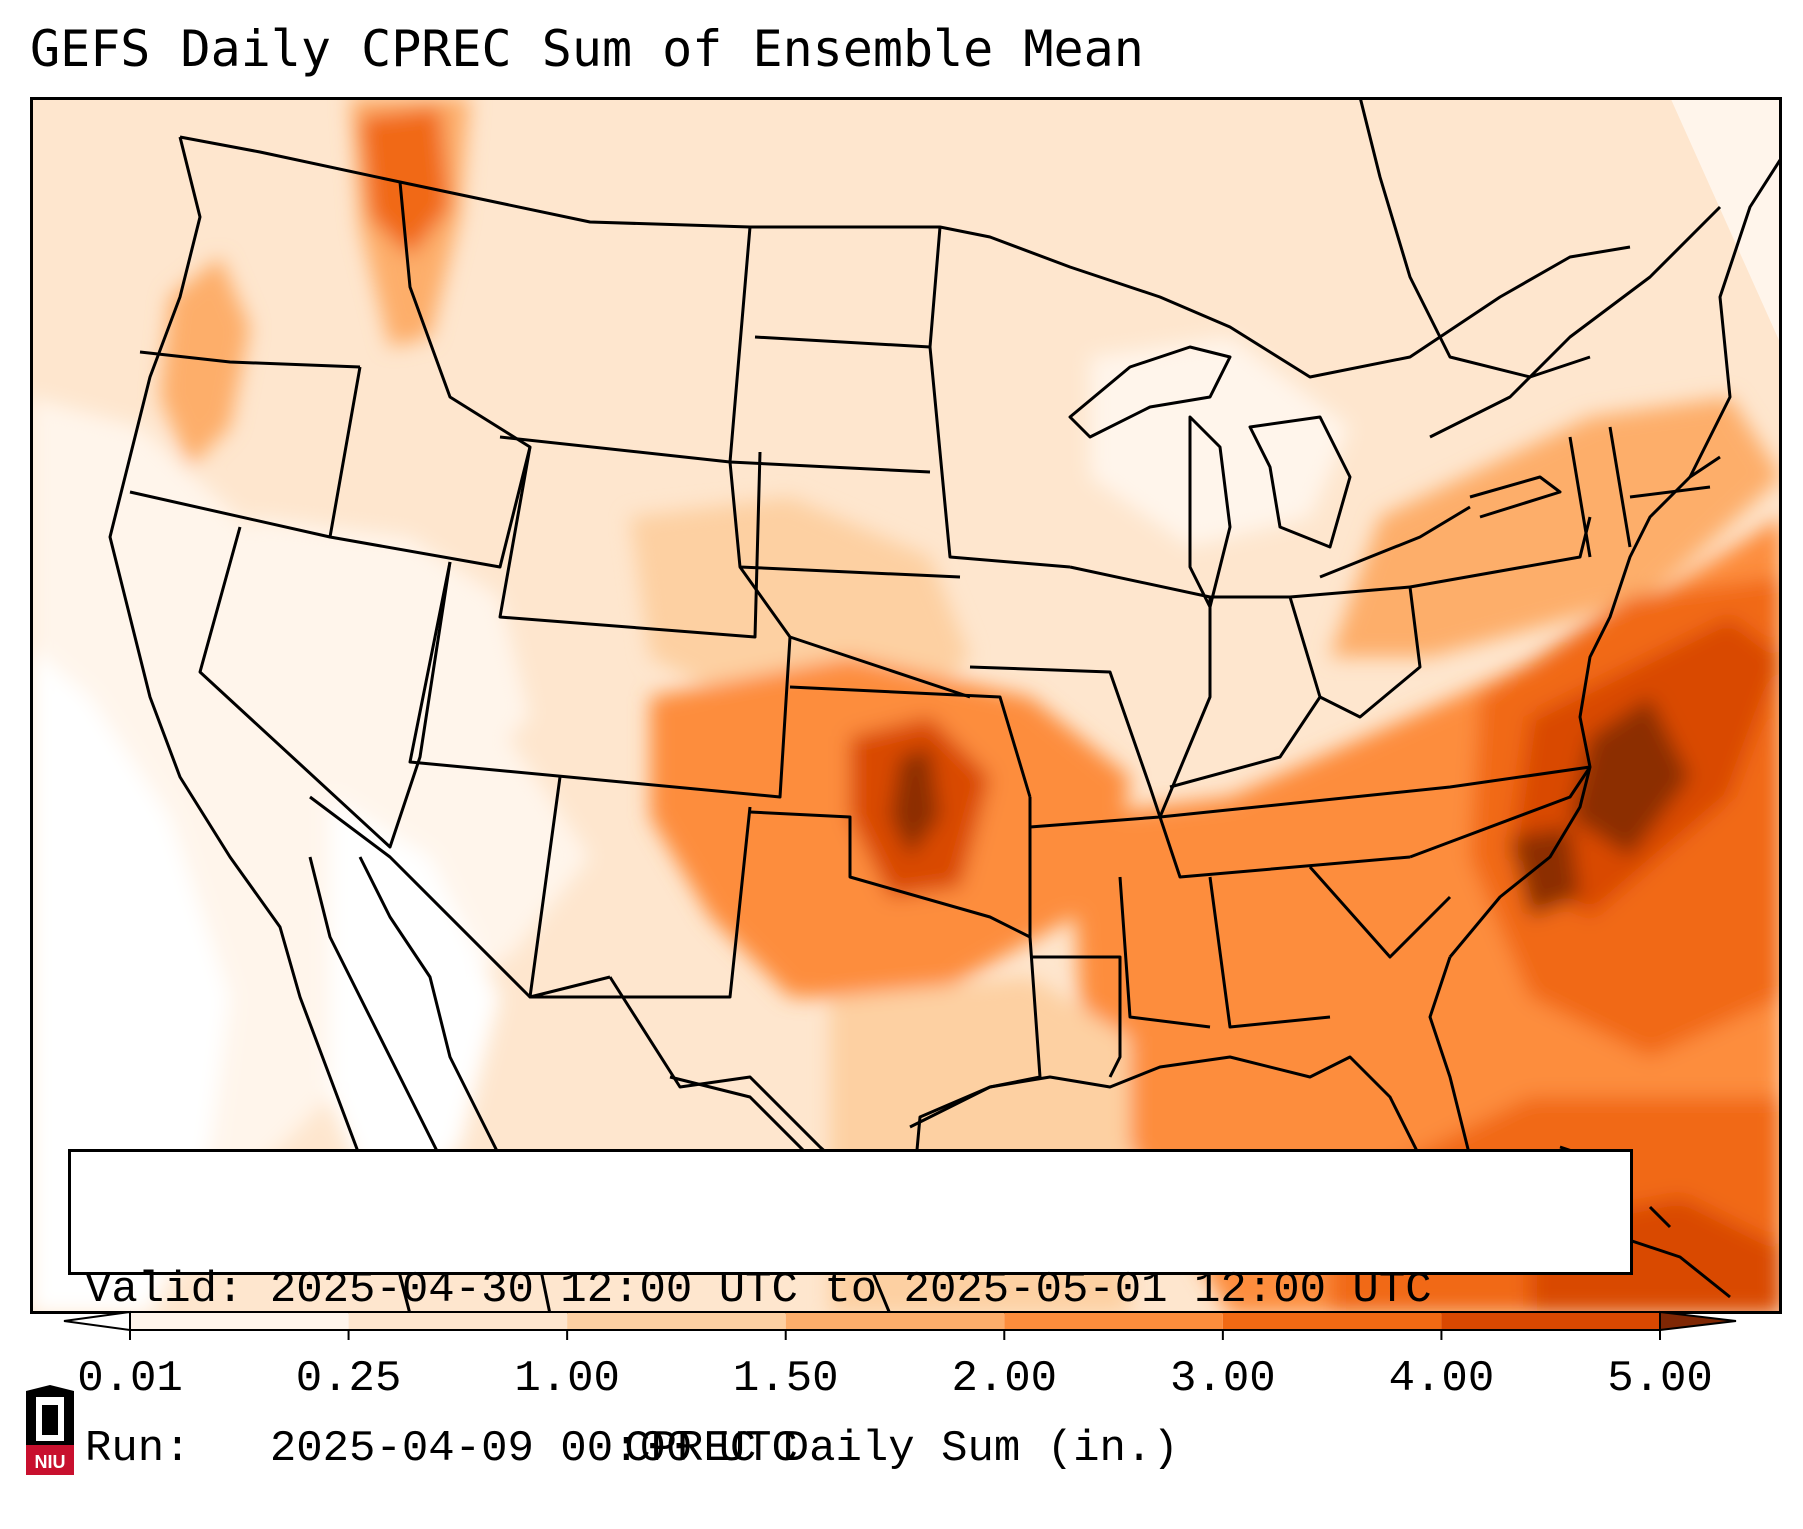 This screenshot has width=1803, height=1529. Describe the element at coordinates (380, 1017) in the screenshot. I see `baja-coast` at that location.